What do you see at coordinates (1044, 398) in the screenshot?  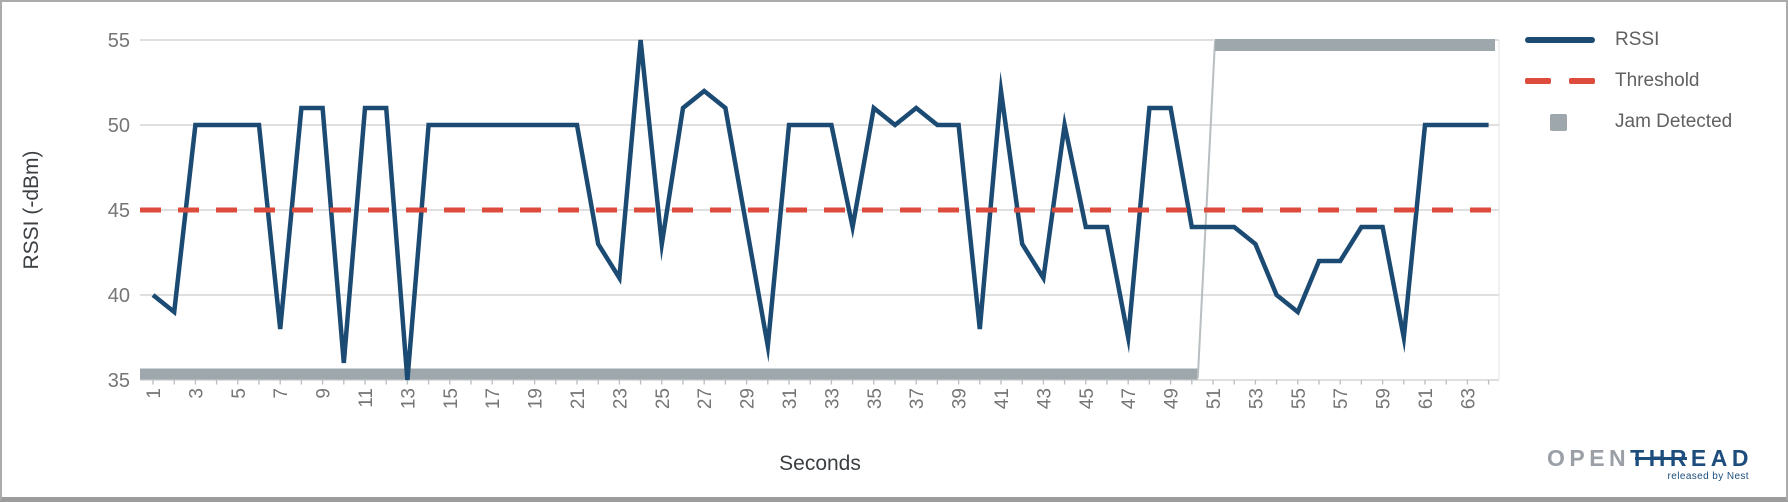 I see `x-tick-label: 43` at bounding box center [1044, 398].